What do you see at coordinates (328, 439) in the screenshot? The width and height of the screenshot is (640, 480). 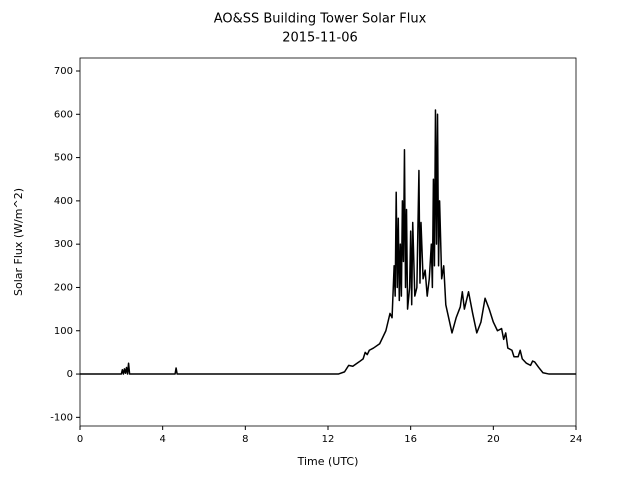 I see `x-tick-label: 12` at bounding box center [328, 439].